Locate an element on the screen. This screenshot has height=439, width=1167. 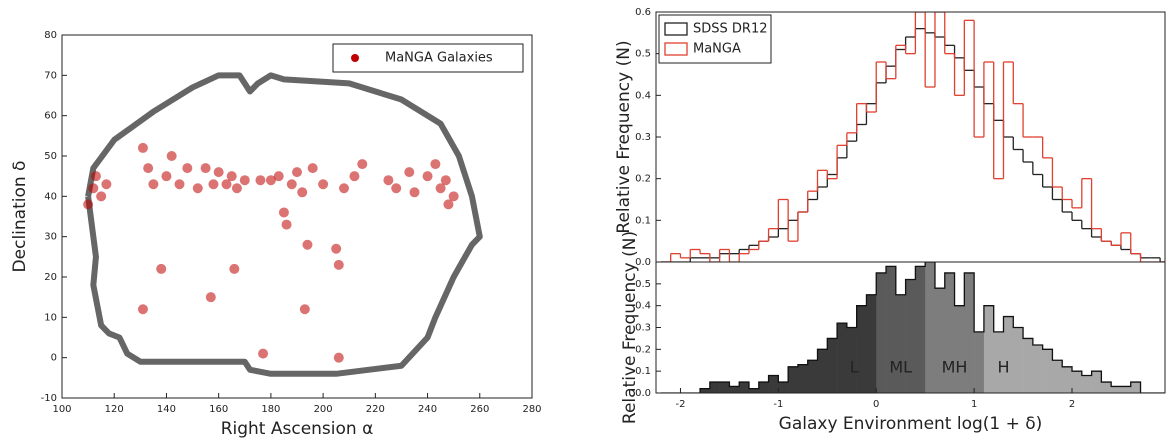
region-label: MH is located at coordinates (955, 367).